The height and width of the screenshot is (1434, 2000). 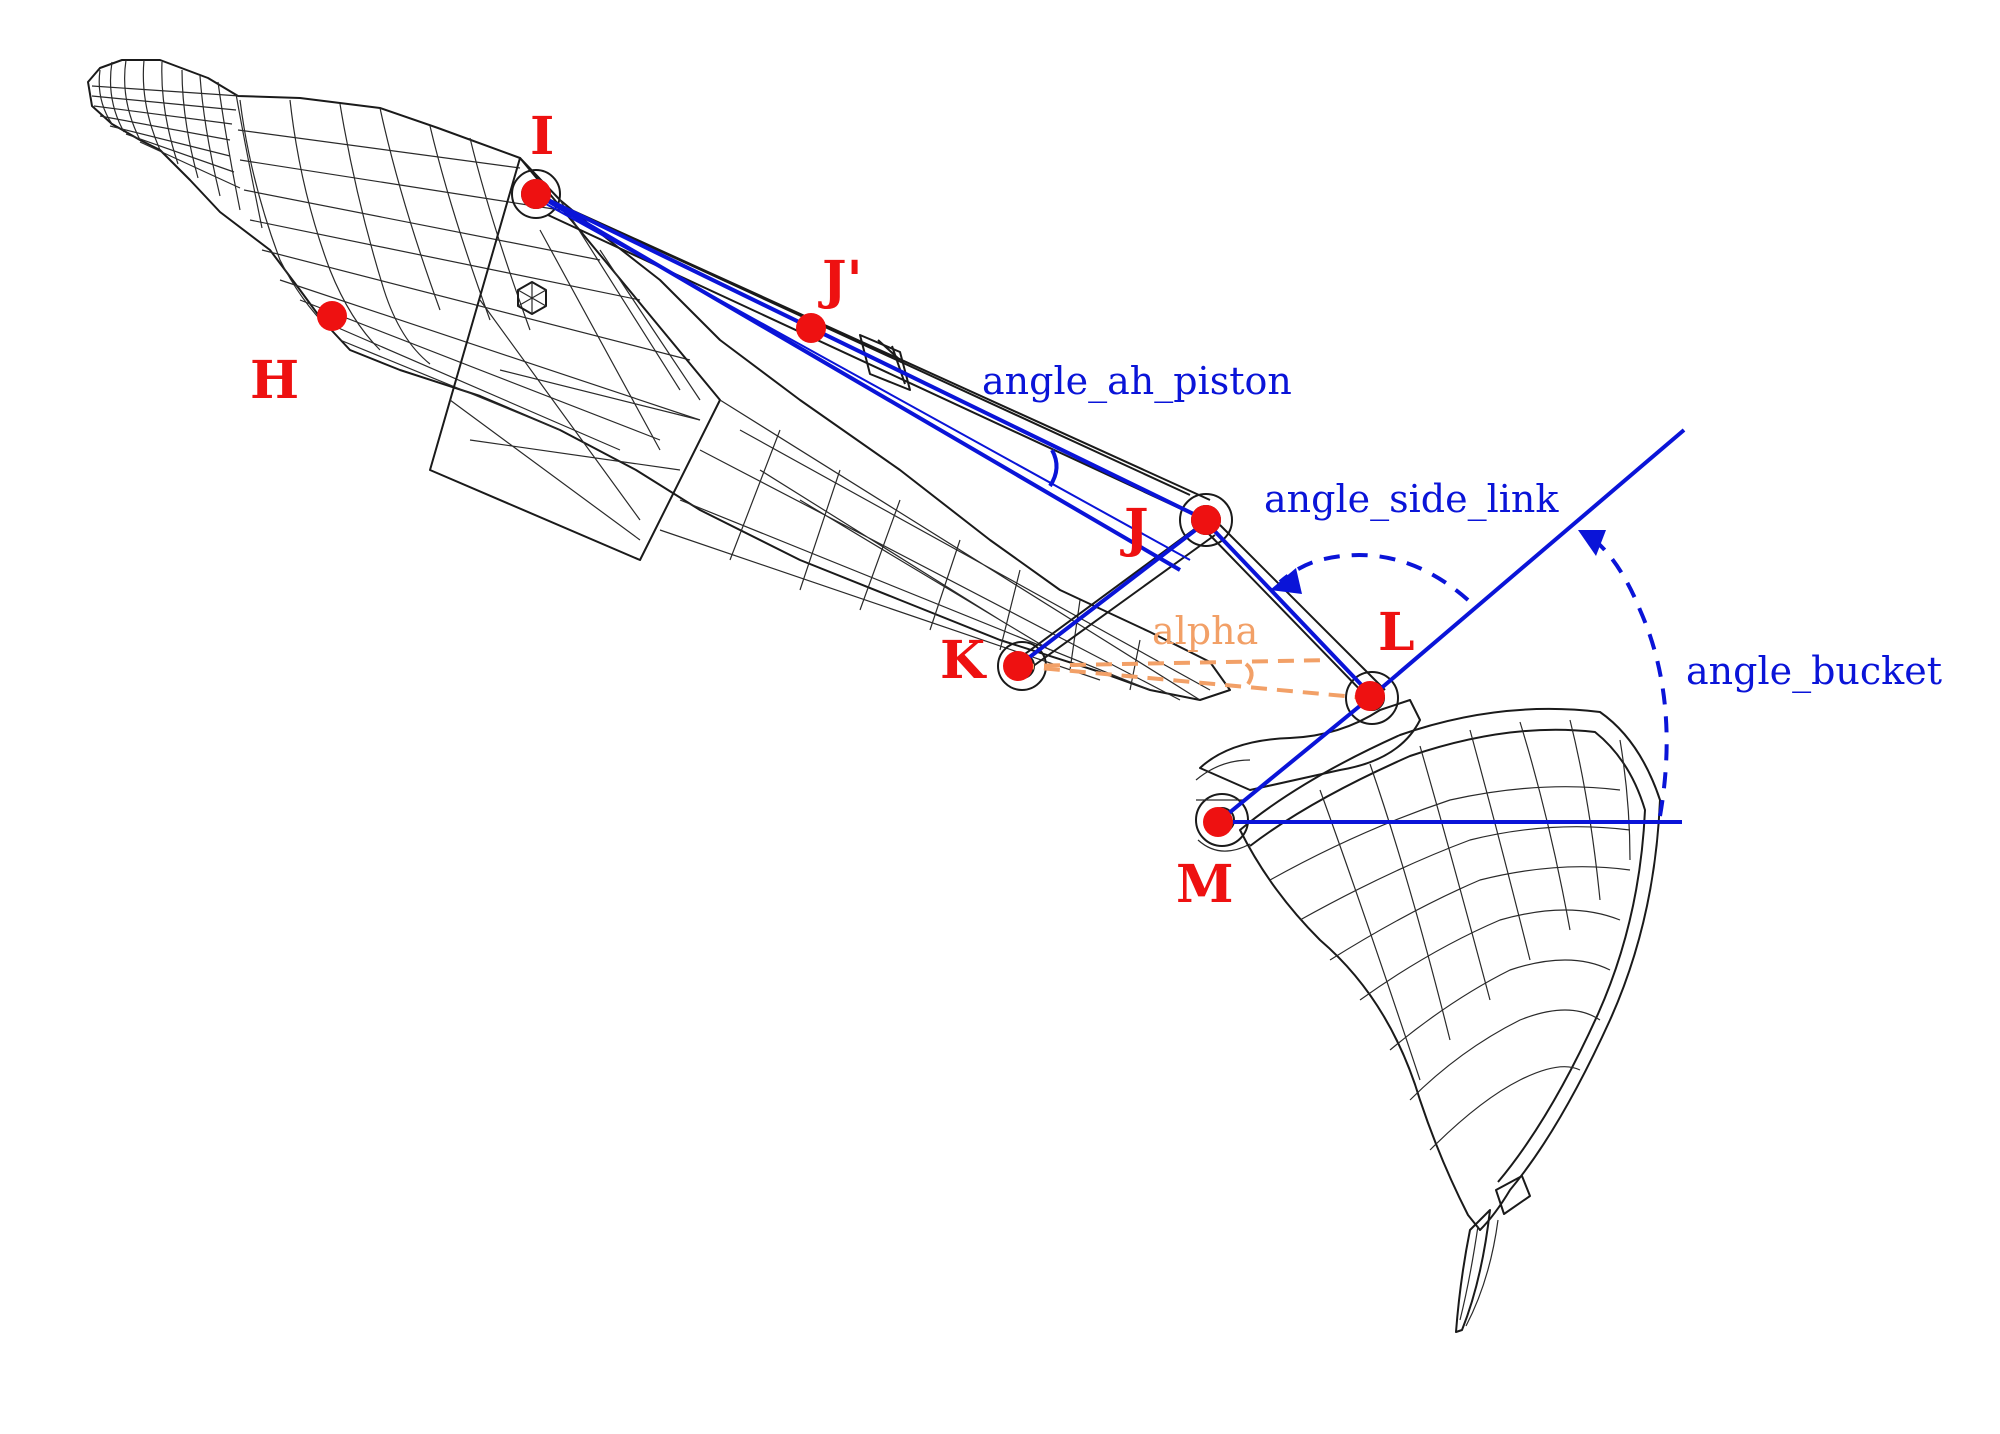 What do you see at coordinates (1295, 759) in the screenshot?
I see `link-l-m` at bounding box center [1295, 759].